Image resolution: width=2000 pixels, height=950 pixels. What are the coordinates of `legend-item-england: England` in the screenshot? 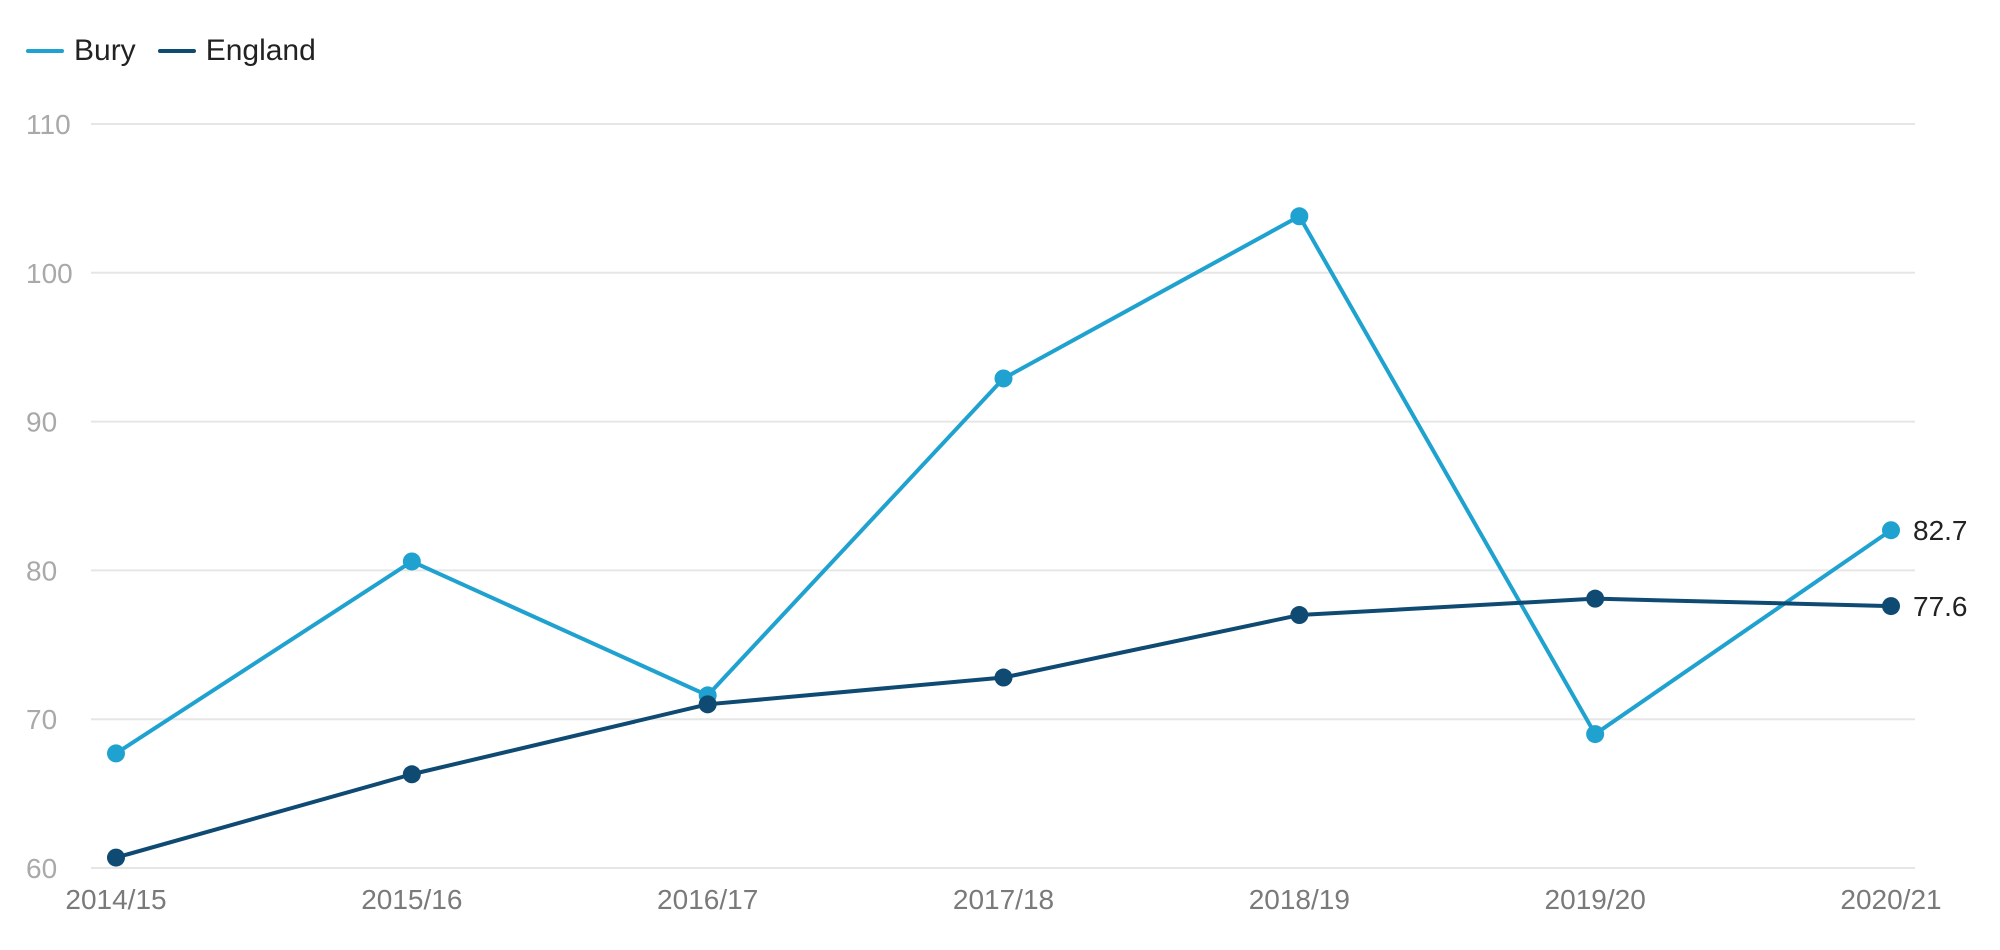 It's located at (236, 51).